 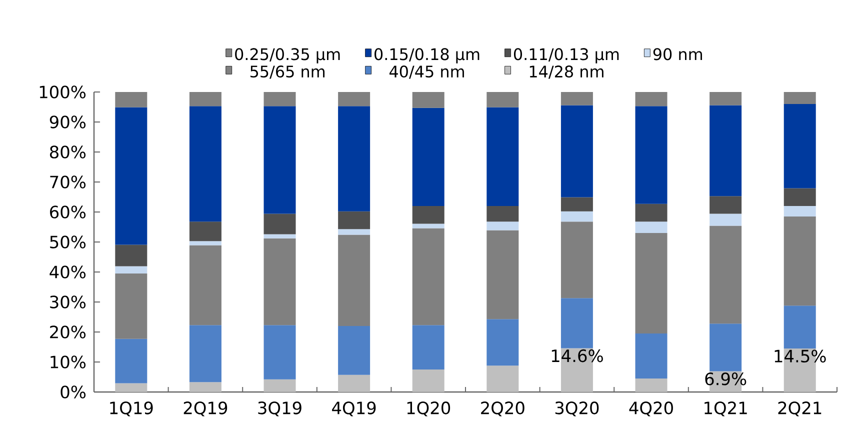 I want to click on y-tick-label: 0%, so click(x=73, y=392).